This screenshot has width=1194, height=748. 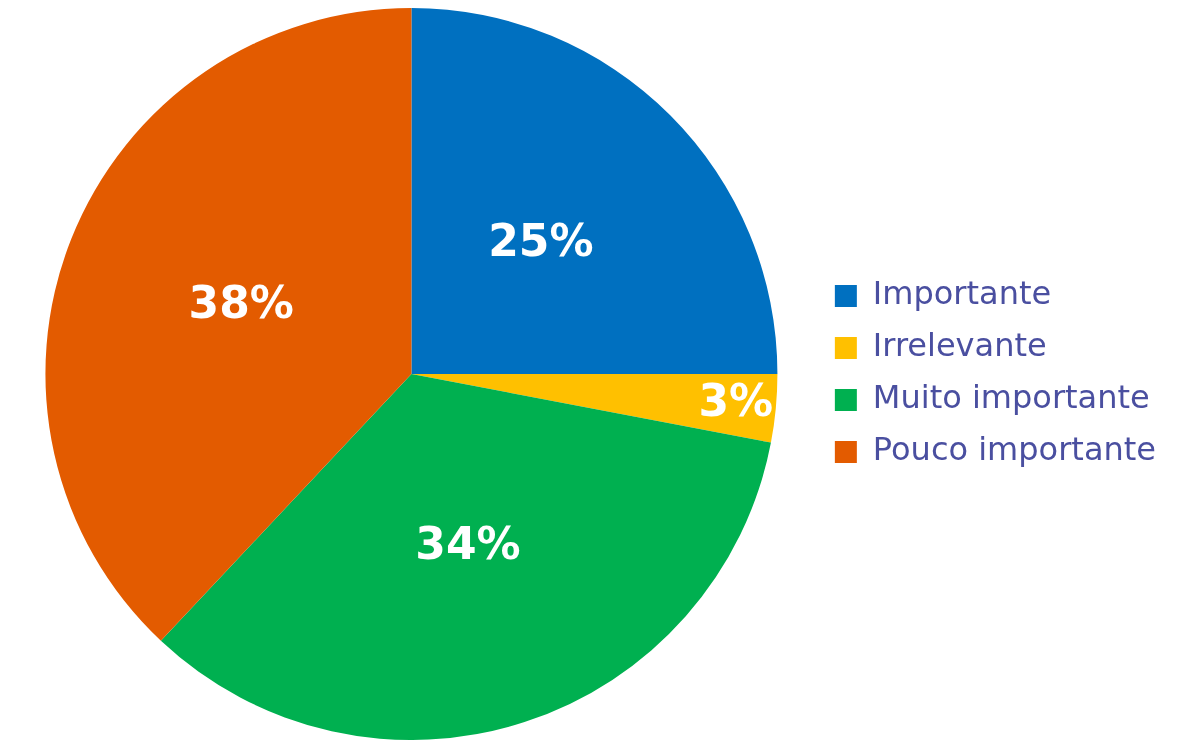 What do you see at coordinates (541, 241) in the screenshot?
I see `data-label: 25%` at bounding box center [541, 241].